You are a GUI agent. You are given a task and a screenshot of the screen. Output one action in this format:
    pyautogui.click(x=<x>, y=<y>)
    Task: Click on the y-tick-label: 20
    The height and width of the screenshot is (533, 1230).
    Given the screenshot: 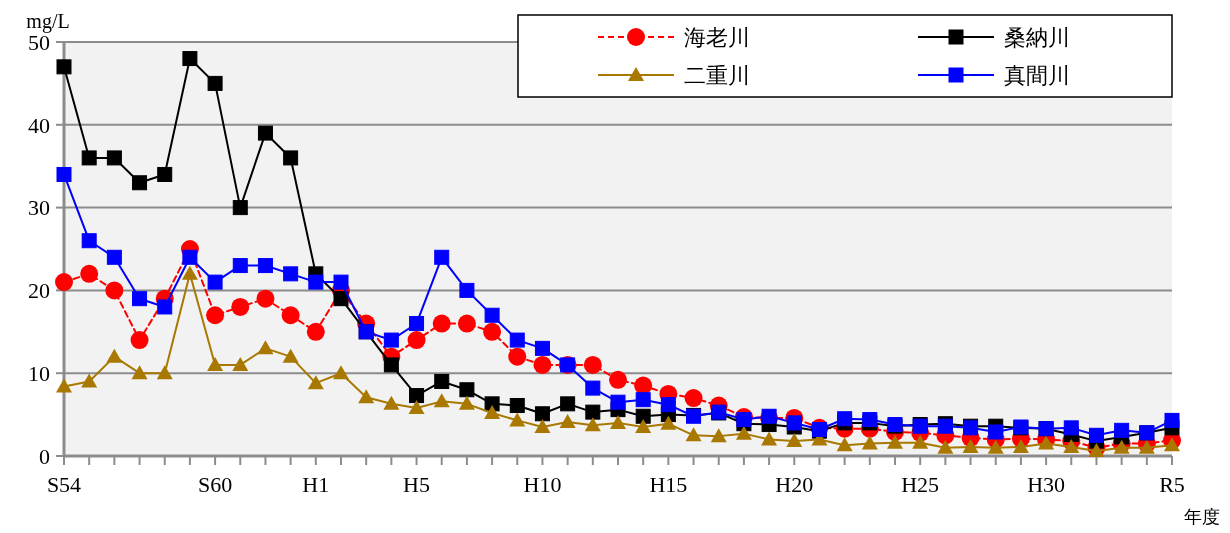 What is the action you would take?
    pyautogui.click(x=39, y=291)
    